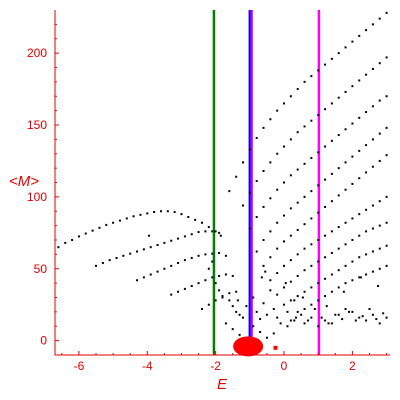 Image resolution: width=400 pixels, height=400 pixels. What do you see at coordinates (37, 197) in the screenshot?
I see `y-tick-label: 100` at bounding box center [37, 197].